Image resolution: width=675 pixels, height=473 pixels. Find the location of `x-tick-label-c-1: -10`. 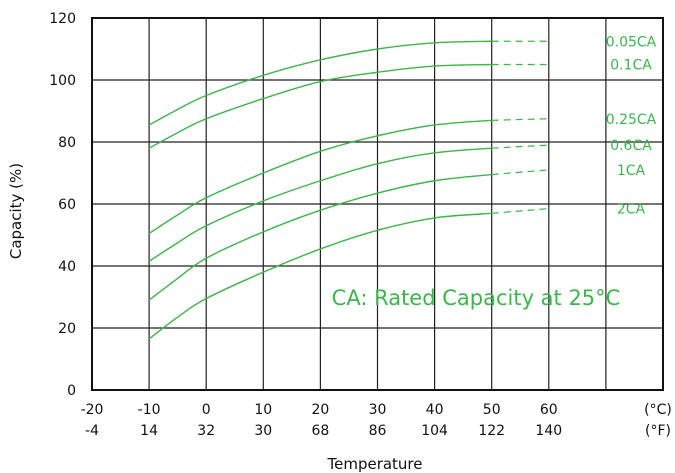

x-tick-label-c-1: -10 is located at coordinates (149, 410).